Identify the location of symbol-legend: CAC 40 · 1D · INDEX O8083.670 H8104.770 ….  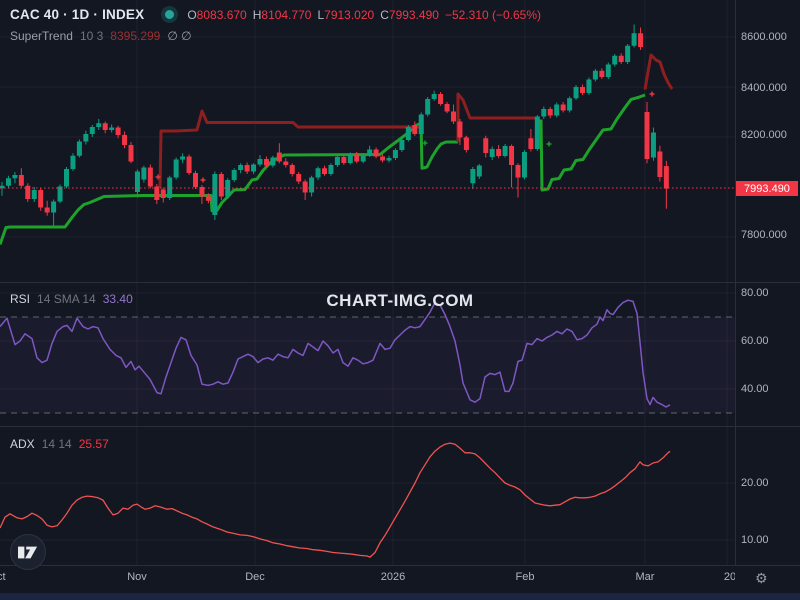
(275, 14).